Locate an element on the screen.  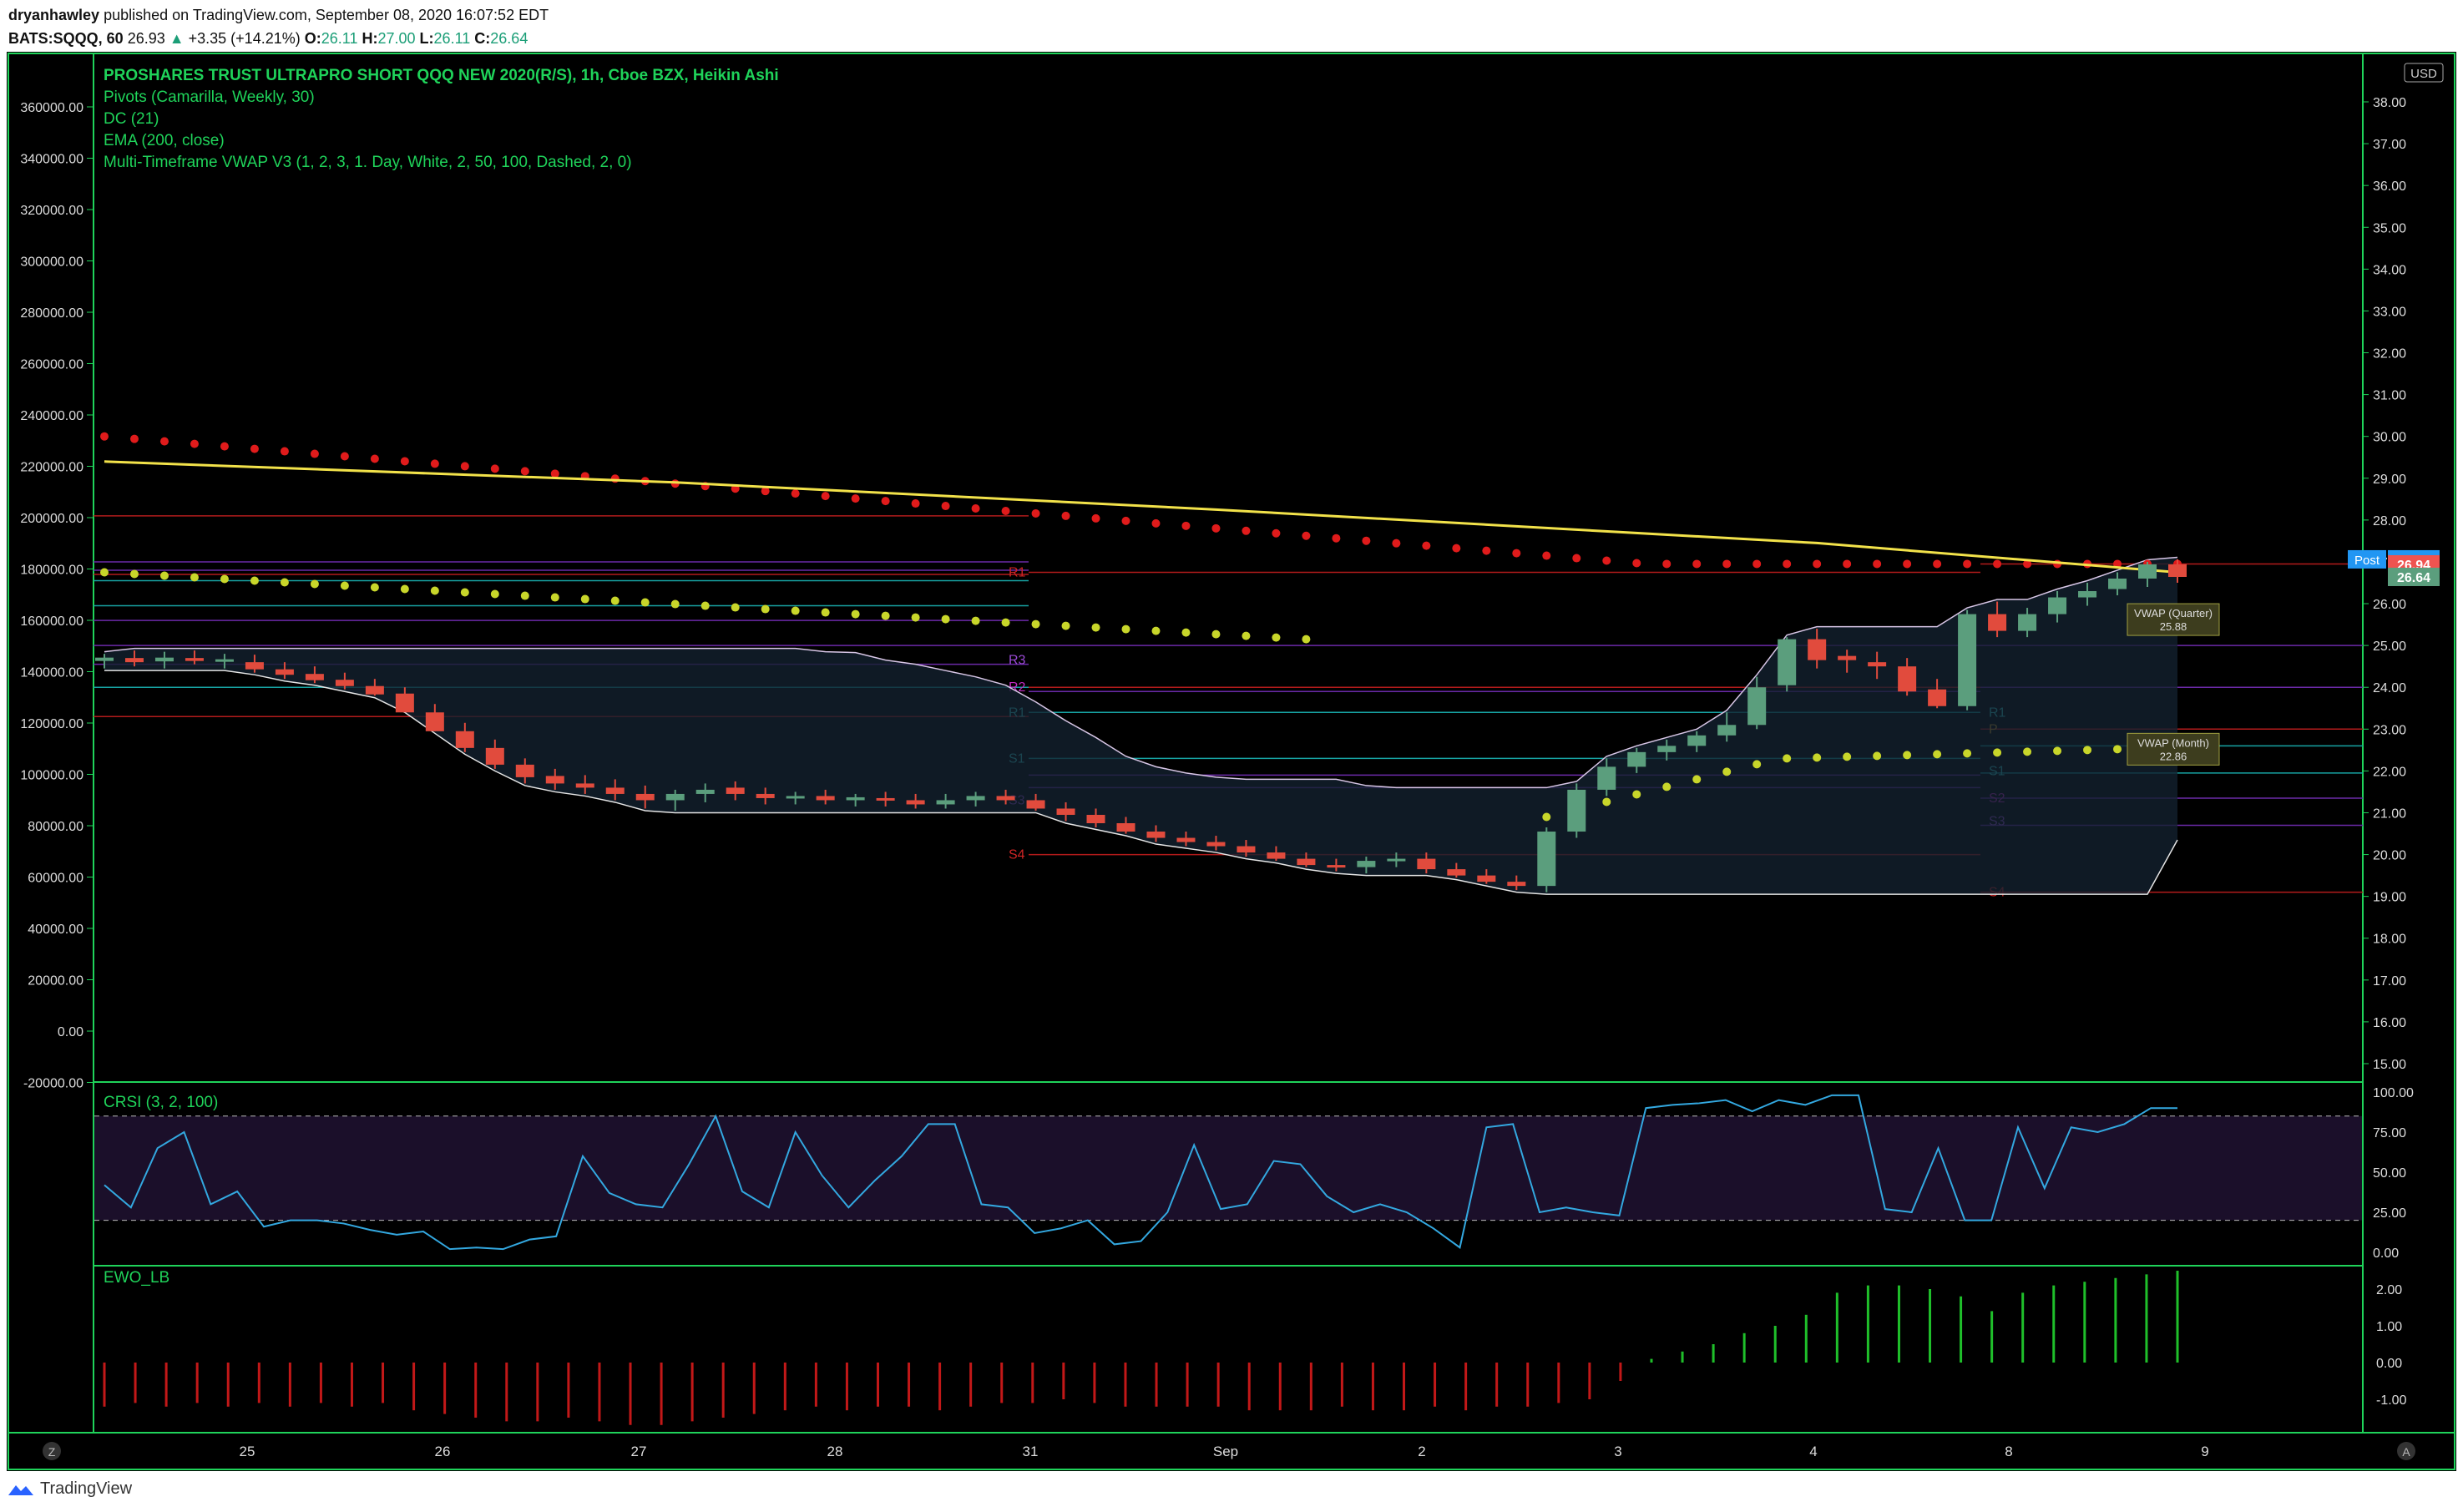
right-axis-tick: 29.00 is located at coordinates (2389, 480).